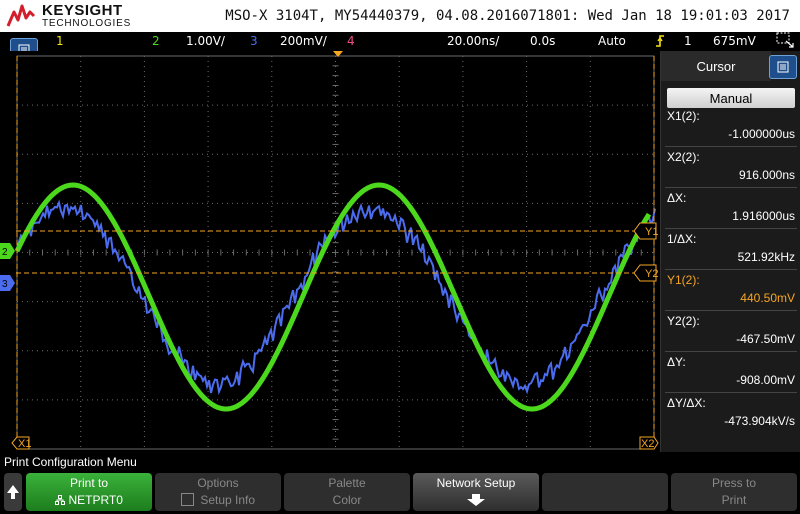 The width and height of the screenshot is (800, 514). I want to click on ch1-indicator: 1, so click(60, 41).